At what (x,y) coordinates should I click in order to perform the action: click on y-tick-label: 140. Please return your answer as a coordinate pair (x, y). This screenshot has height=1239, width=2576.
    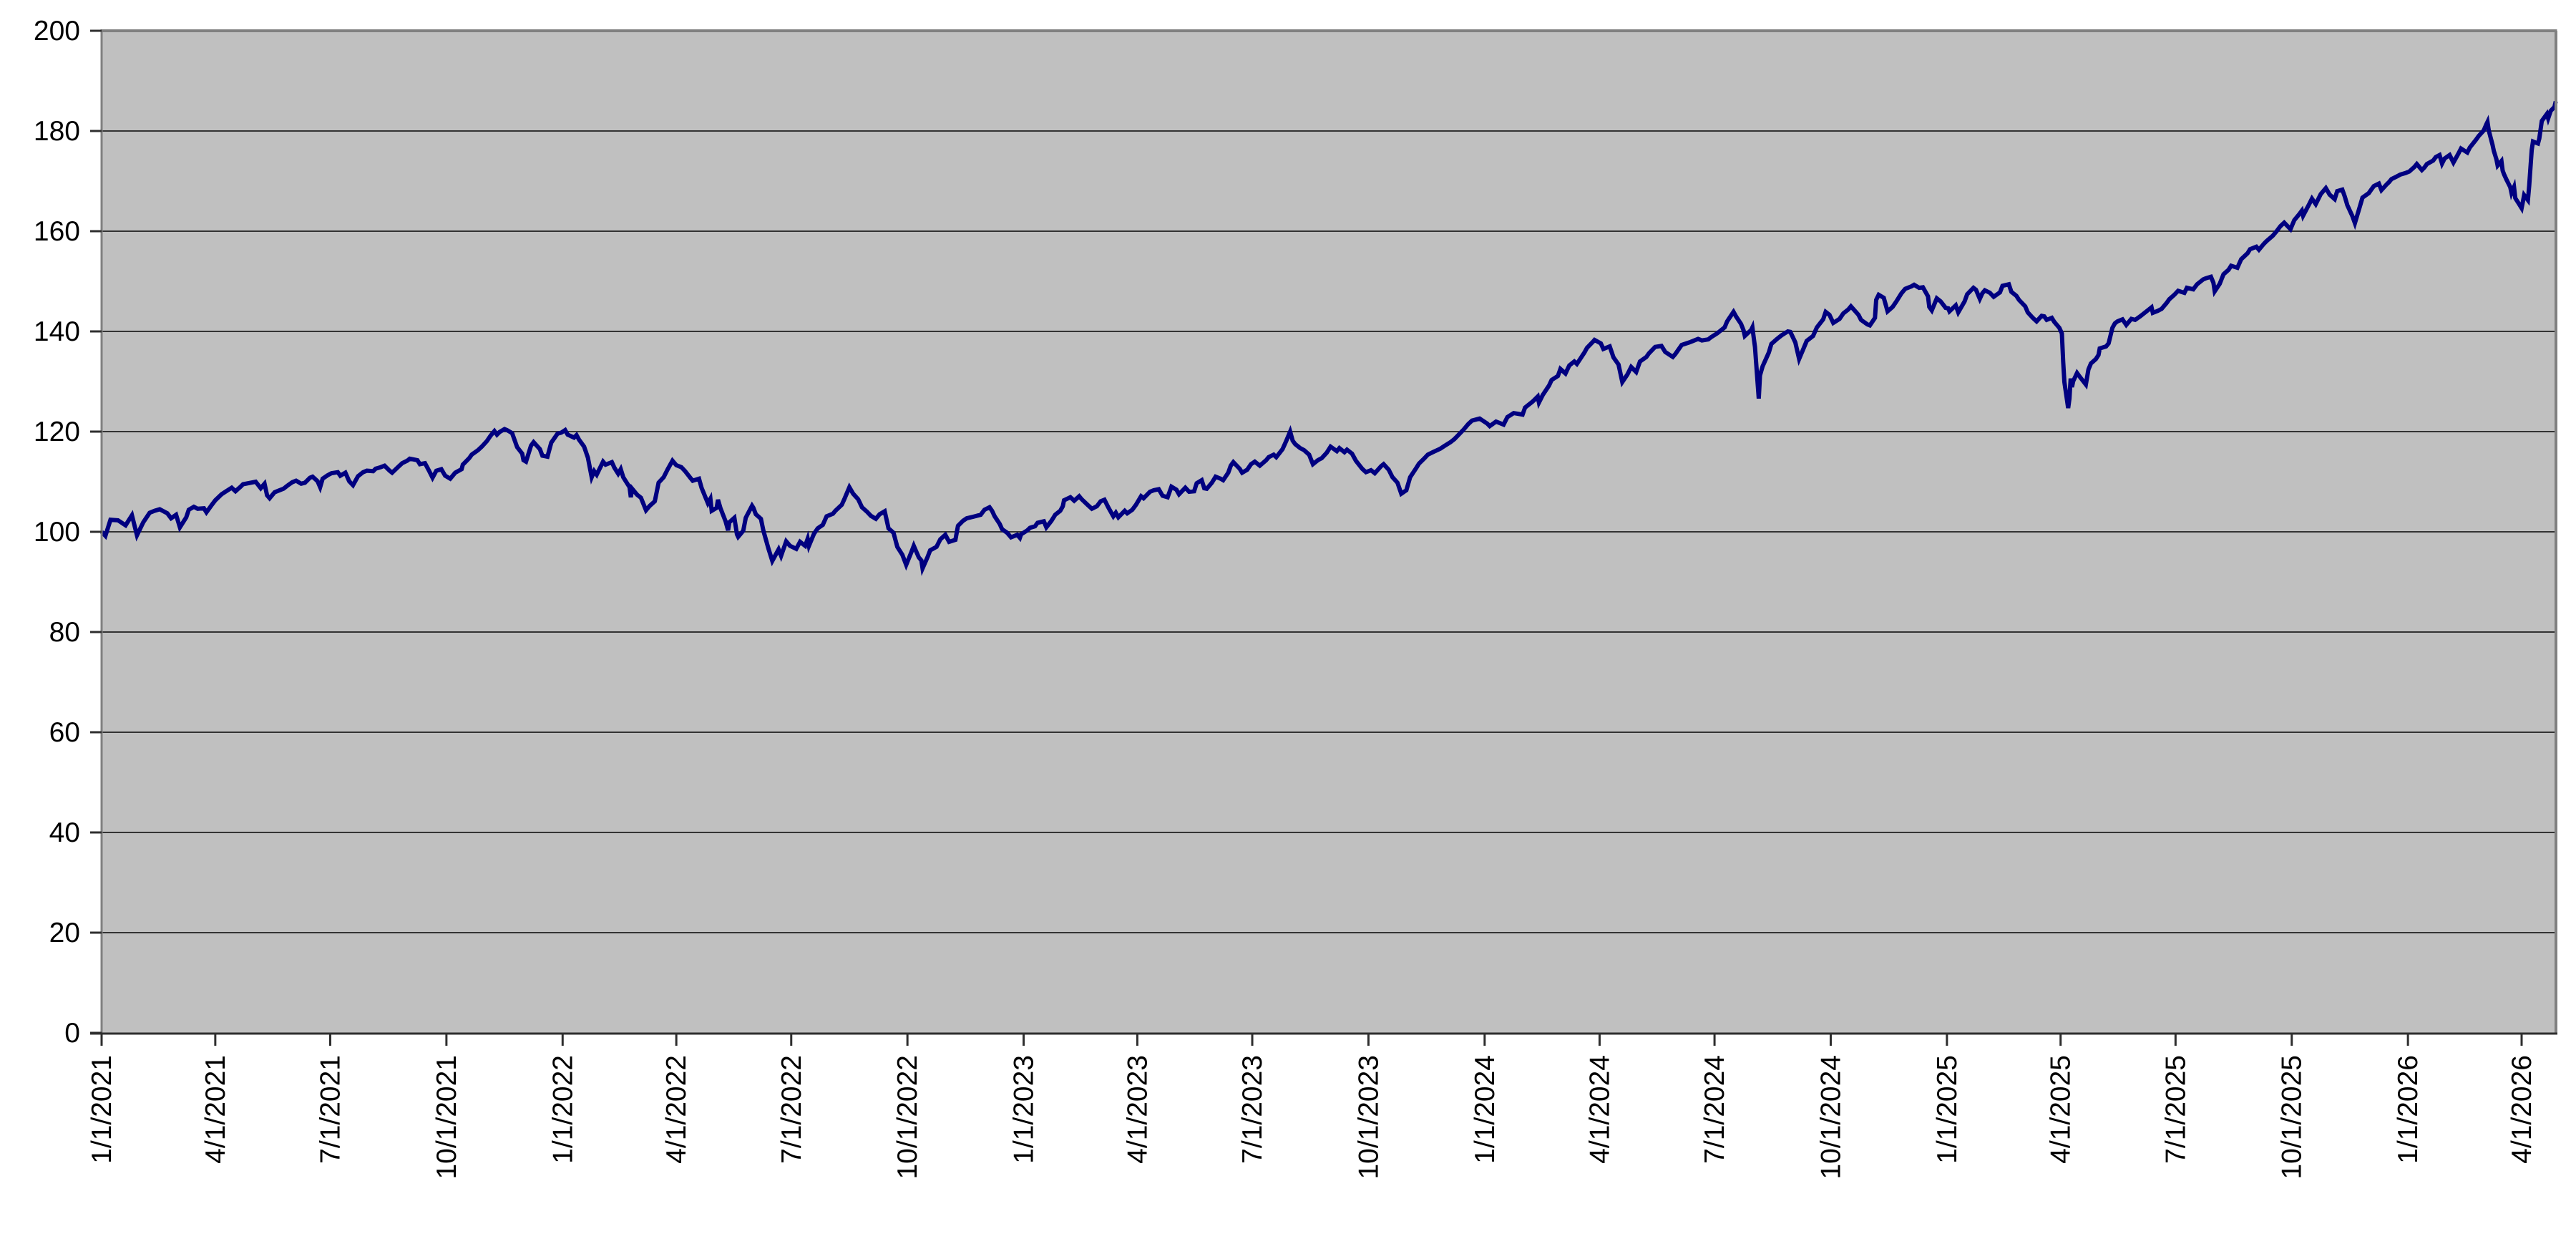
    Looking at the image, I should click on (57, 331).